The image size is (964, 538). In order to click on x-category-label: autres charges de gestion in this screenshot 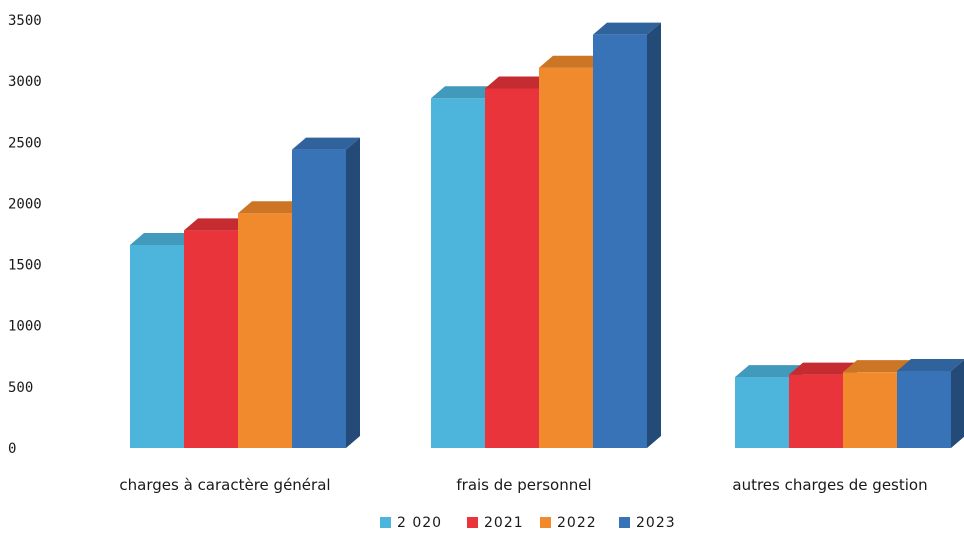, I will do `click(829, 485)`.